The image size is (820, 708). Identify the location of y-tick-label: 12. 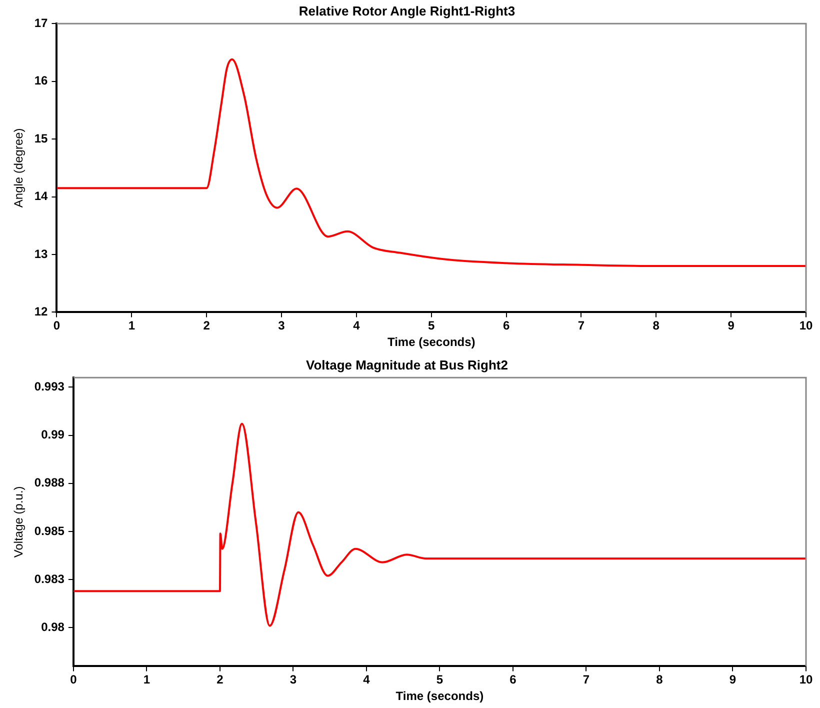
(41, 311).